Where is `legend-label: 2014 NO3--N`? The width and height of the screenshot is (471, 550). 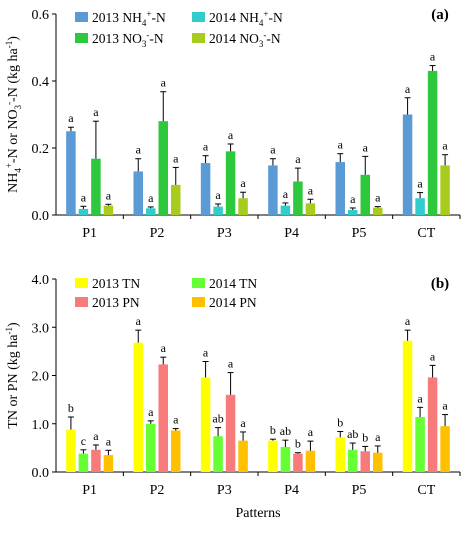
legend-label: 2014 NO3--N is located at coordinates (245, 39).